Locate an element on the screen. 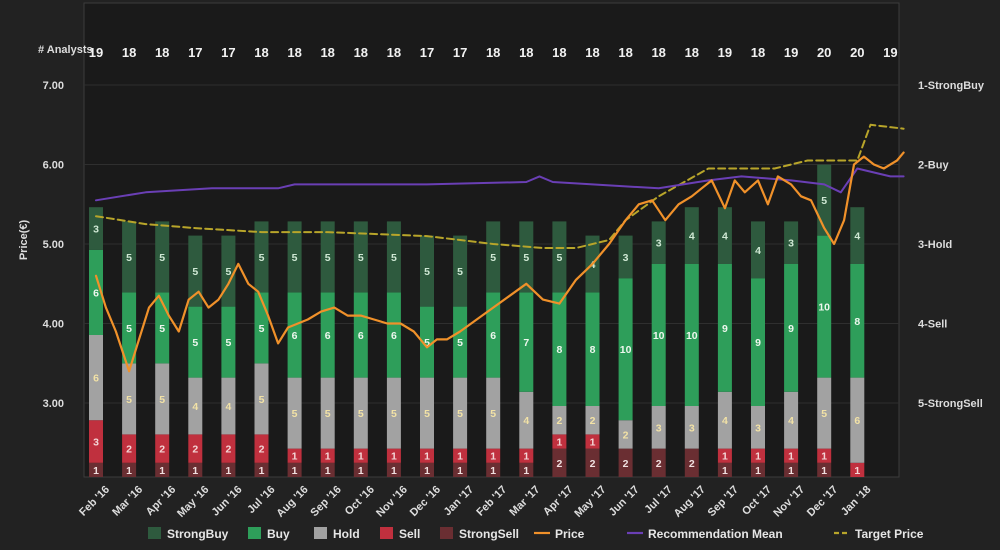 Image resolution: width=1000 pixels, height=550 pixels. bar-segment-label: 9 is located at coordinates (791, 329).